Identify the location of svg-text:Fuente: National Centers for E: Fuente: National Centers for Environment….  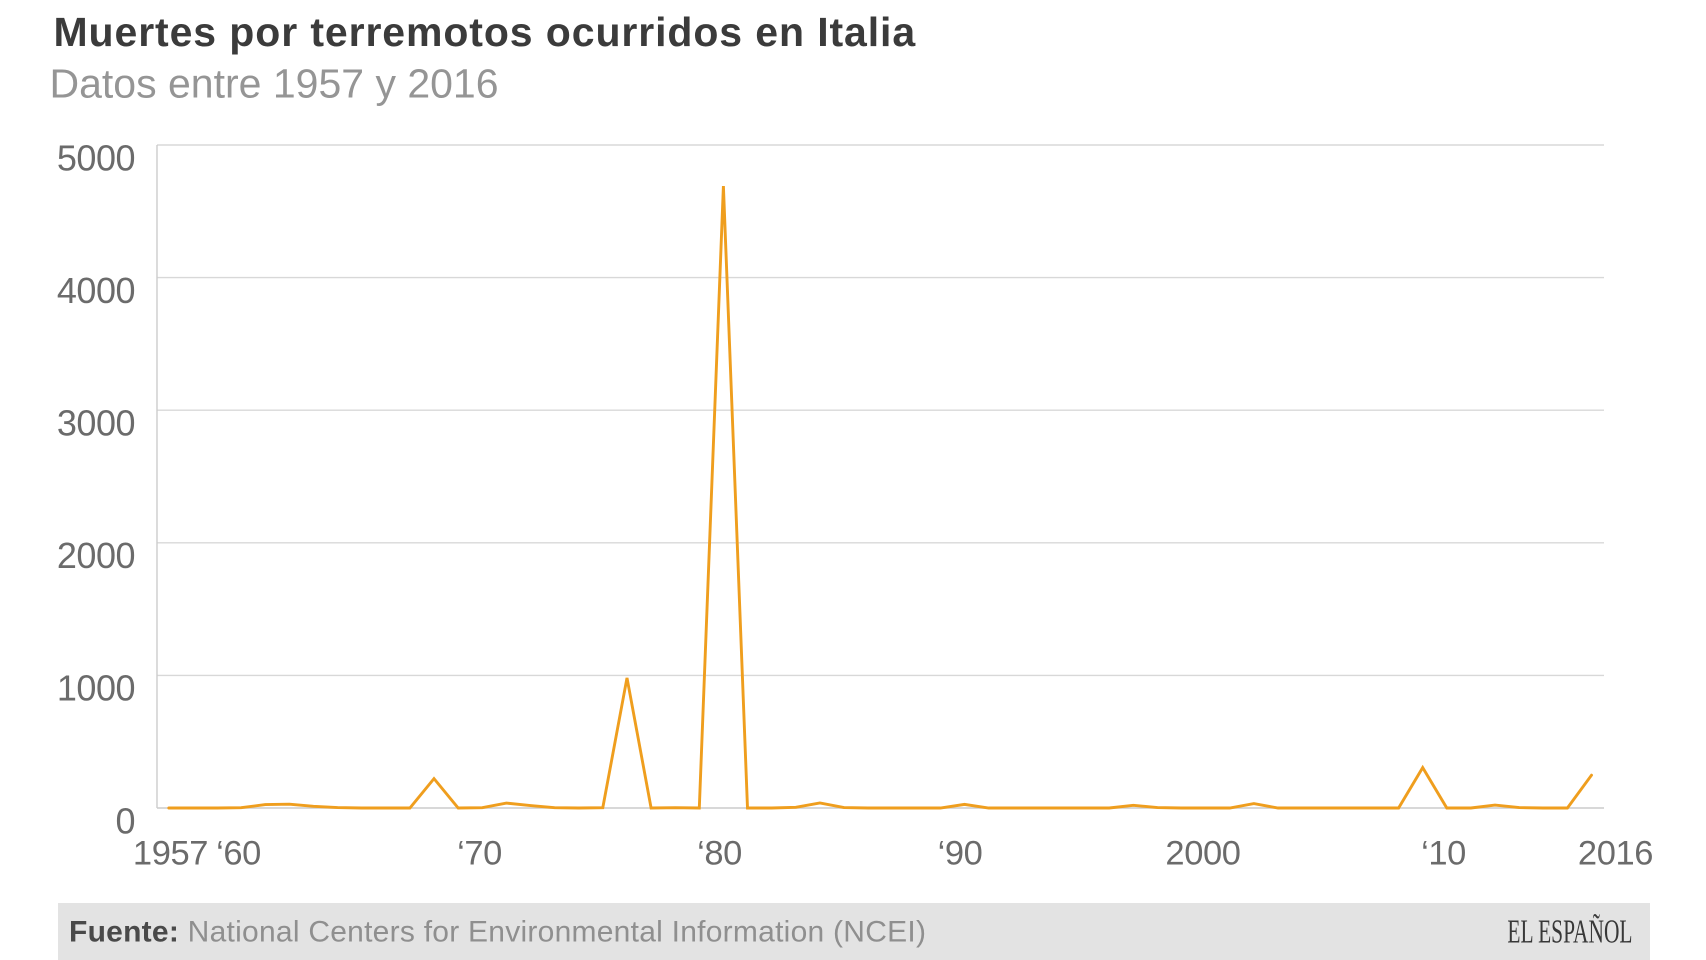
(497, 932).